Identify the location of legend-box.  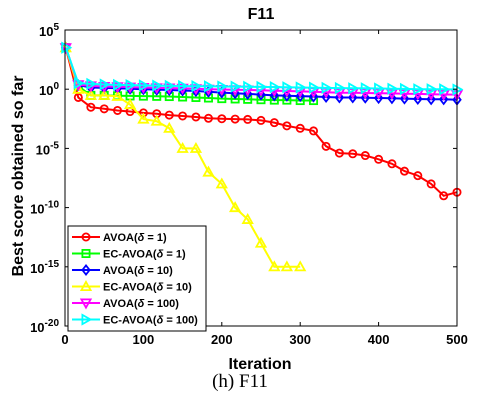
(137, 278).